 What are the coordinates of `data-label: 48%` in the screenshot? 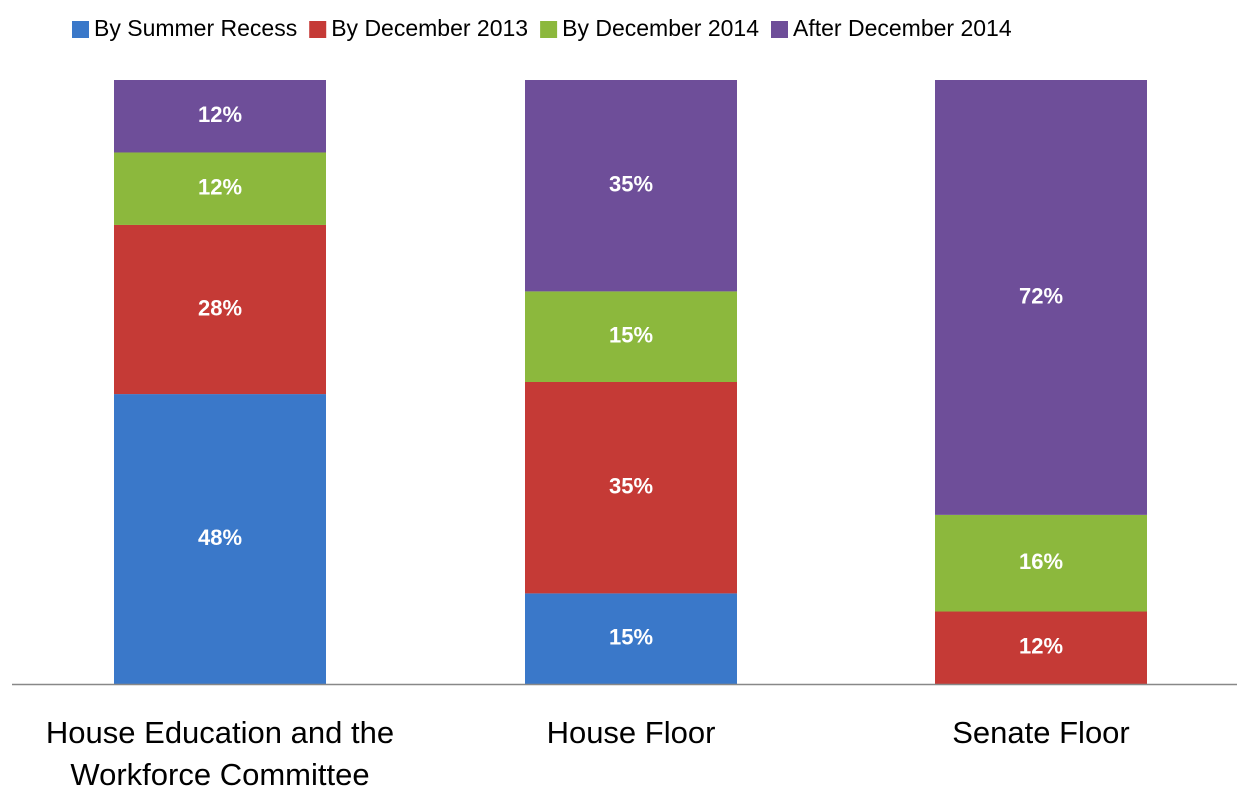 It's located at (220, 537).